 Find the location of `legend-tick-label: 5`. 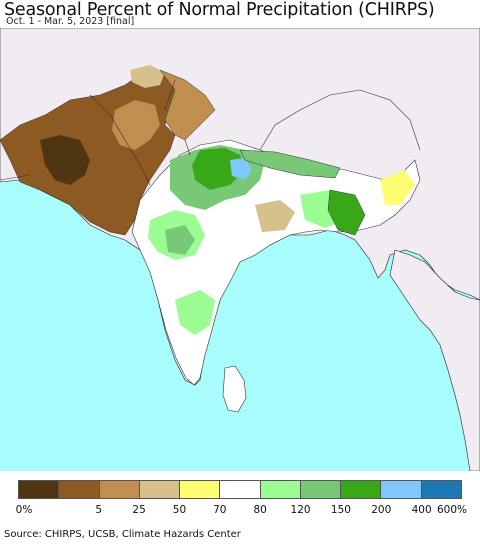

legend-tick-label: 5 is located at coordinates (99, 510).